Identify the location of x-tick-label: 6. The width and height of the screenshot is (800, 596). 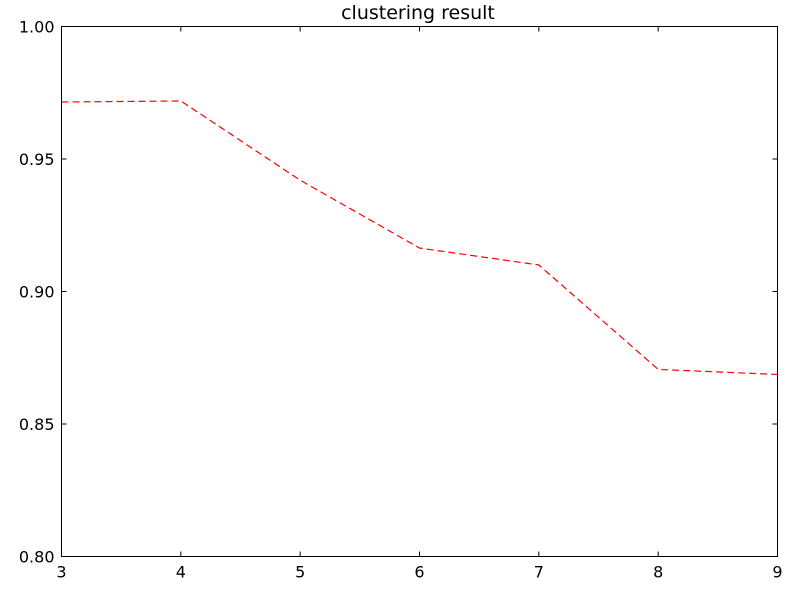
(419, 572).